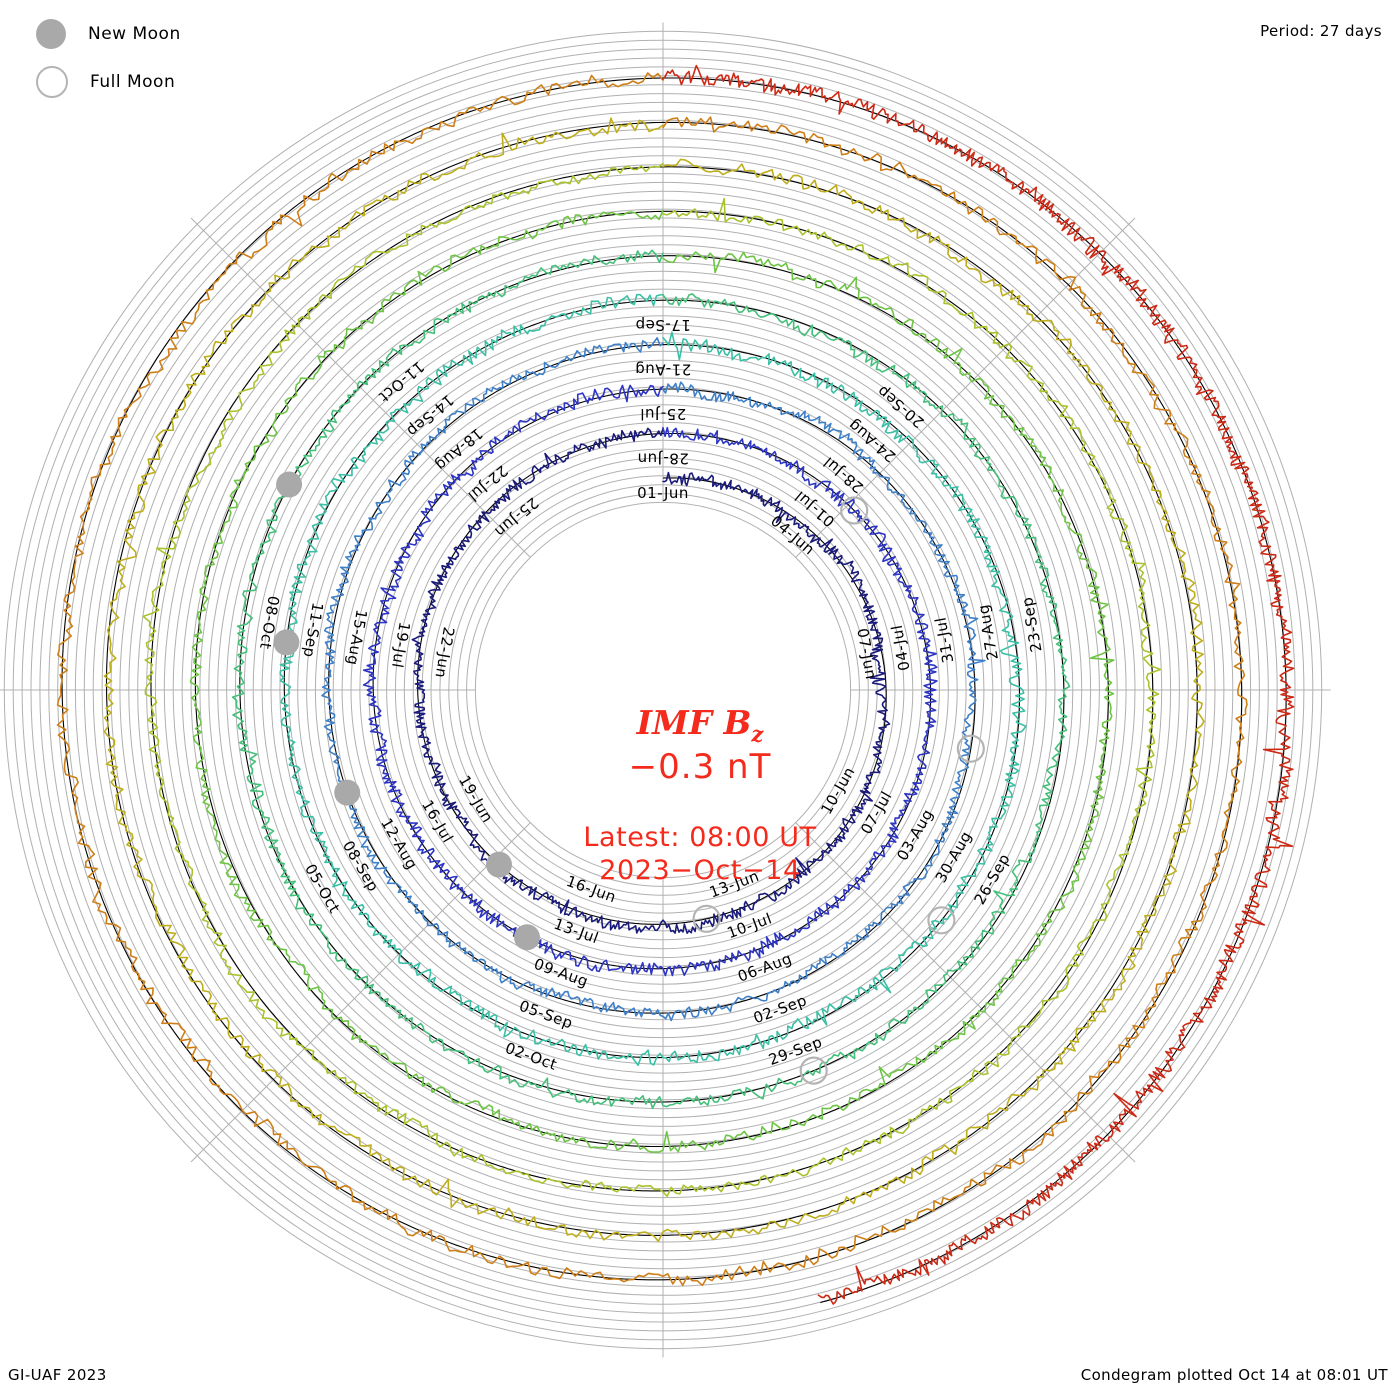  What do you see at coordinates (663, 493) in the screenshot?
I see `date-tick-label: 01-Jun` at bounding box center [663, 493].